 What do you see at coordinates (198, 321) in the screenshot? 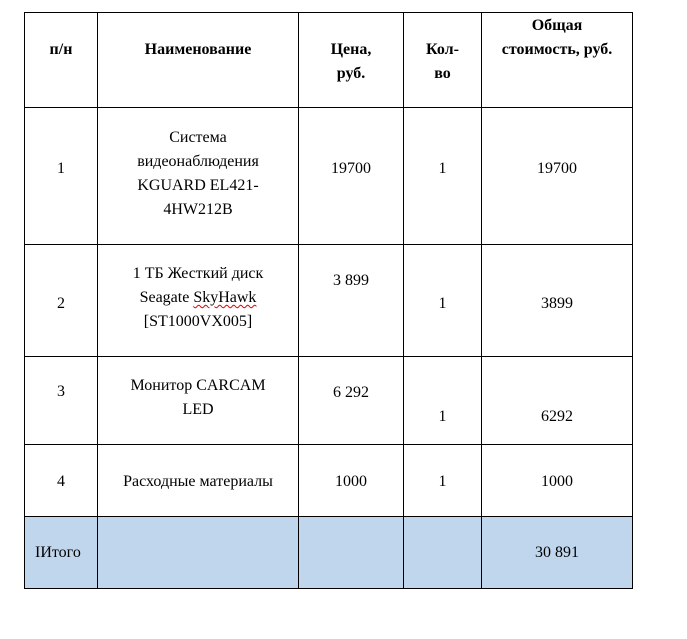
I see `name-line: [ST1000VX005]` at bounding box center [198, 321].